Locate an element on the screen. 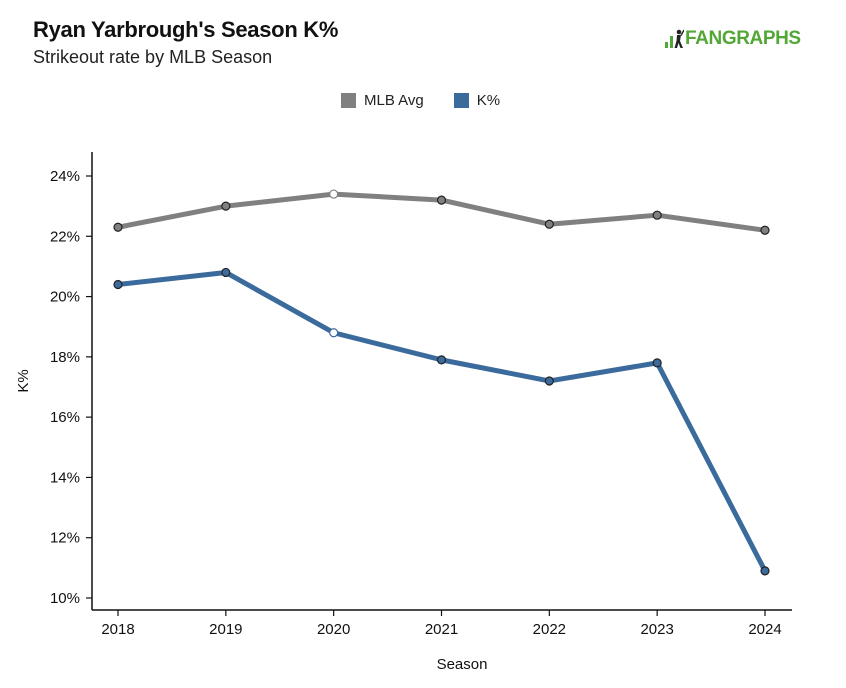 The image size is (846, 688). x-tick-label: 2021 is located at coordinates (441, 629).